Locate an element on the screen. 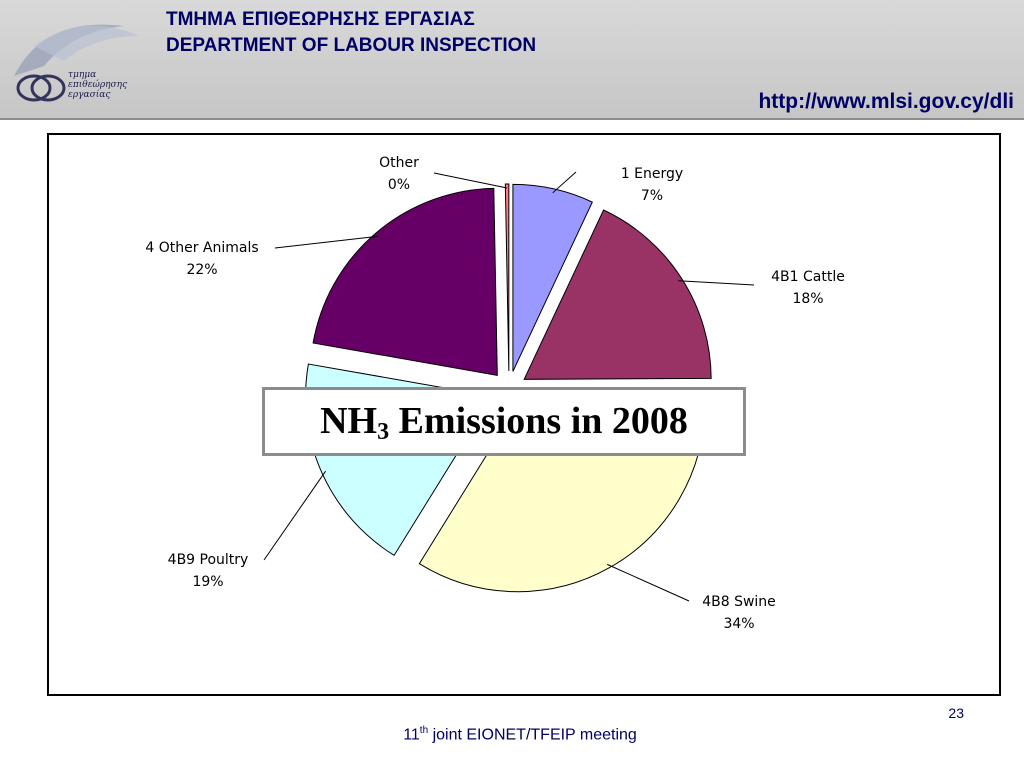 The height and width of the screenshot is (768, 1024). leader-line-other is located at coordinates (470, 180).